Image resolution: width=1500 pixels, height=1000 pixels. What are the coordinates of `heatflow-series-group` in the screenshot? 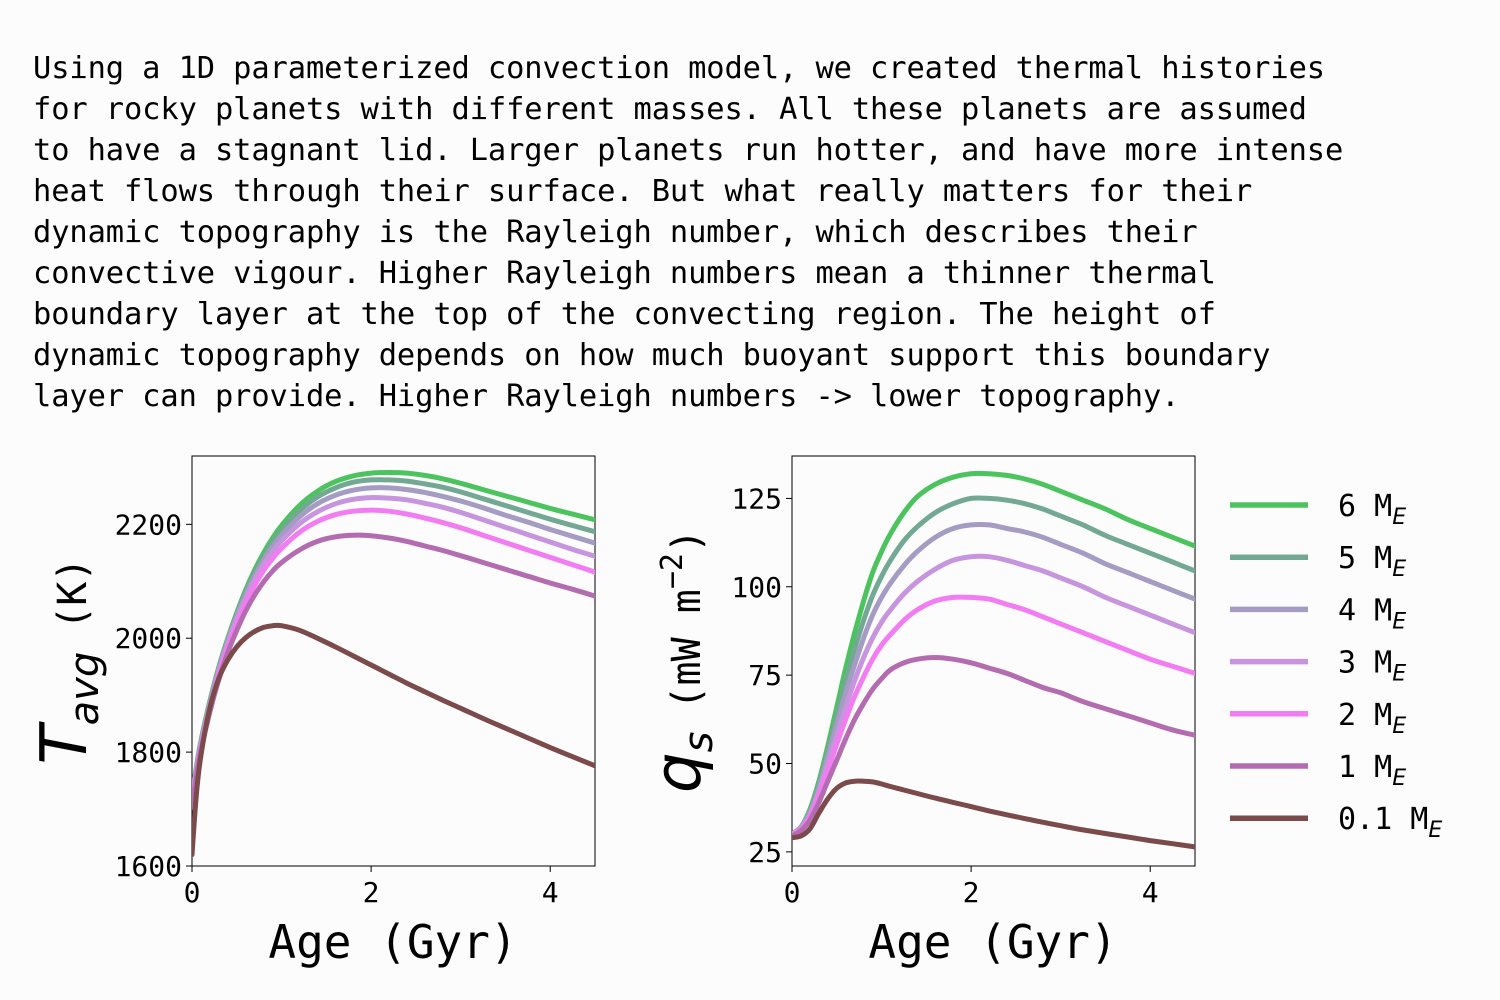 It's located at (993, 660).